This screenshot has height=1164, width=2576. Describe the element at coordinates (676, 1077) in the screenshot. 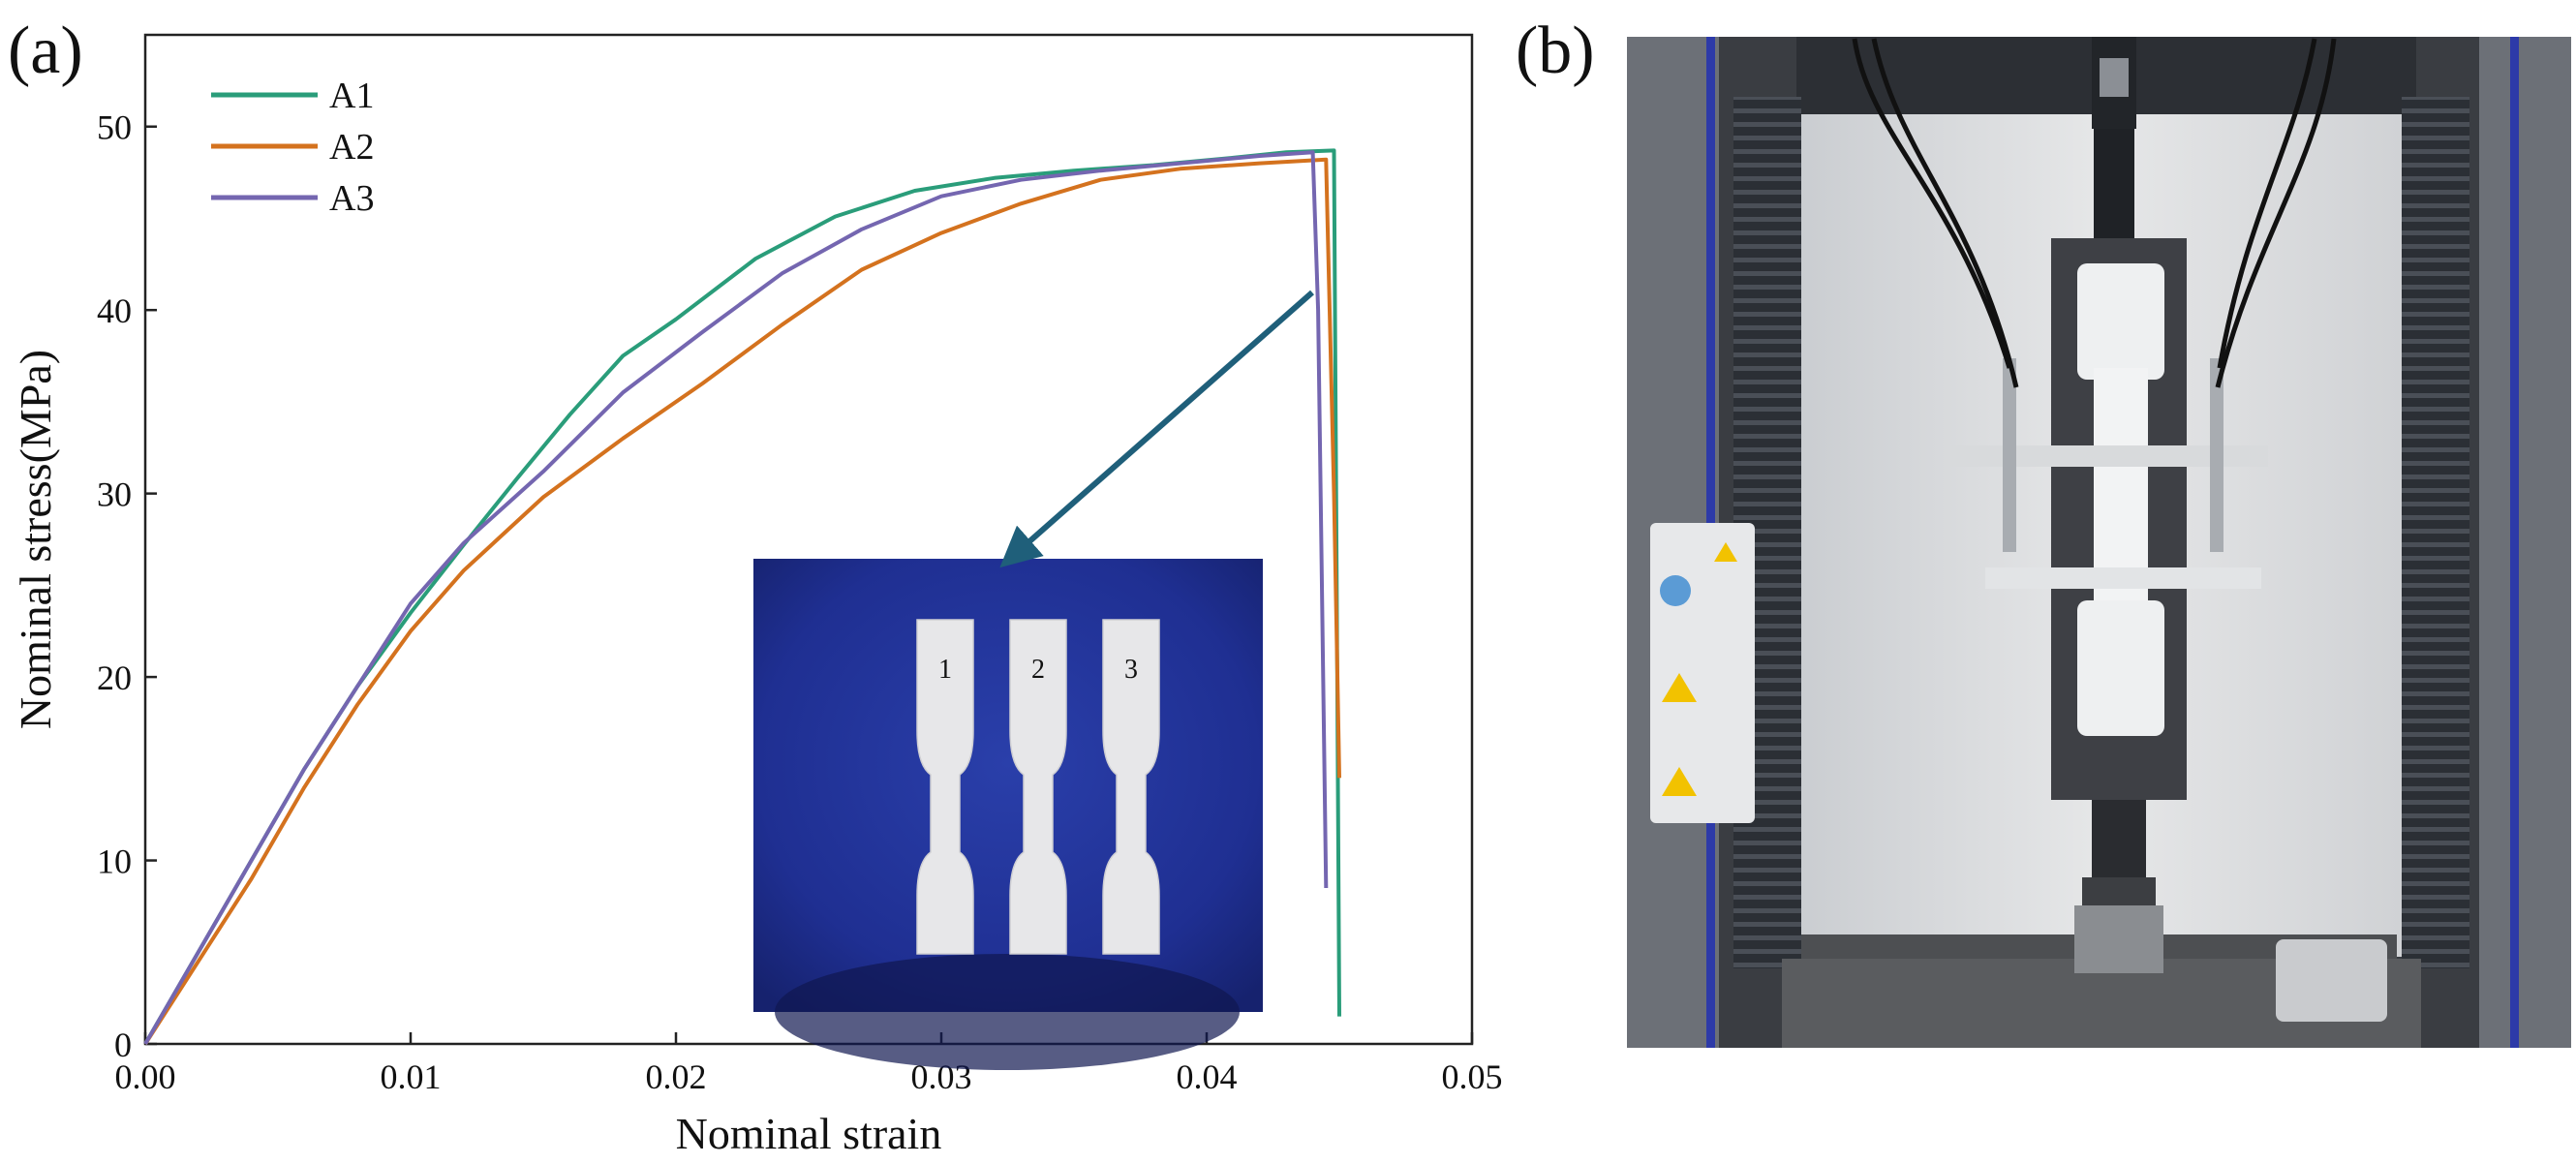

I see `x-tick-label: 0.02` at that location.